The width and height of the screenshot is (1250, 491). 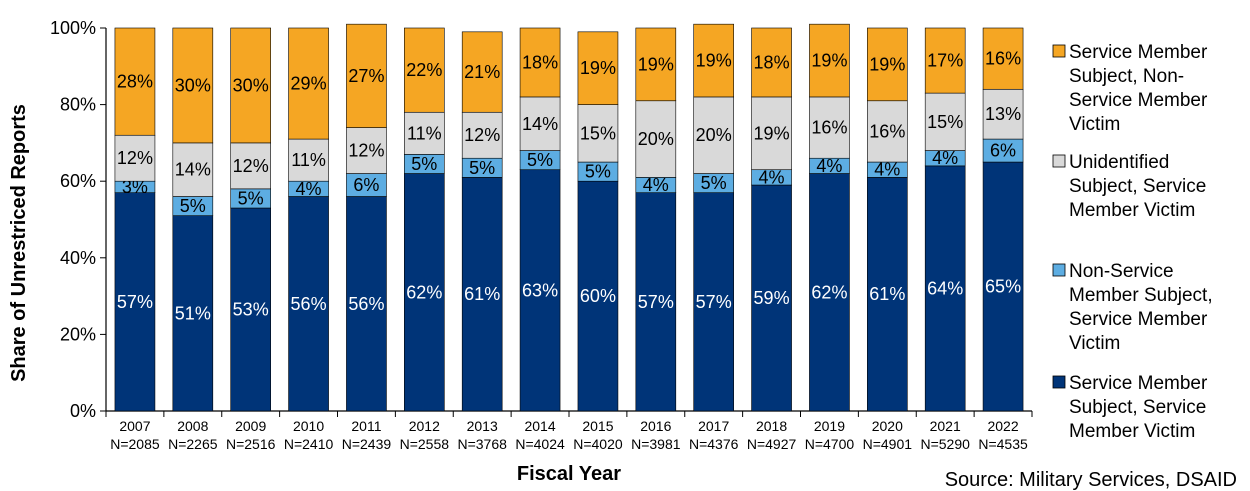 I want to click on x-tick-n-label: N=3768, so click(x=482, y=444).